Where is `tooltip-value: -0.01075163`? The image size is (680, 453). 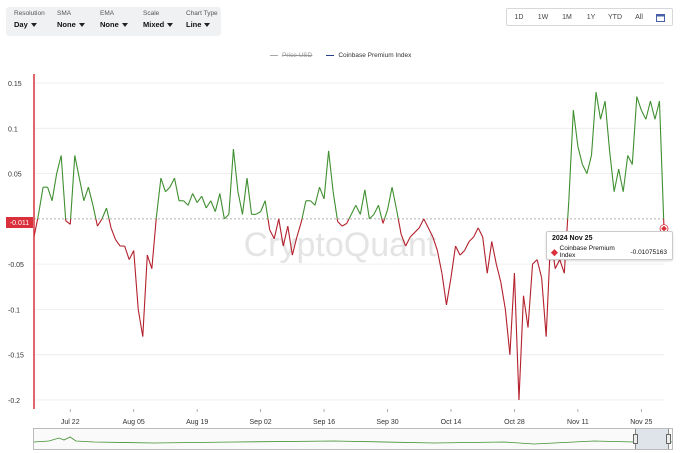
tooltip-value: -0.01075163 is located at coordinates (648, 252).